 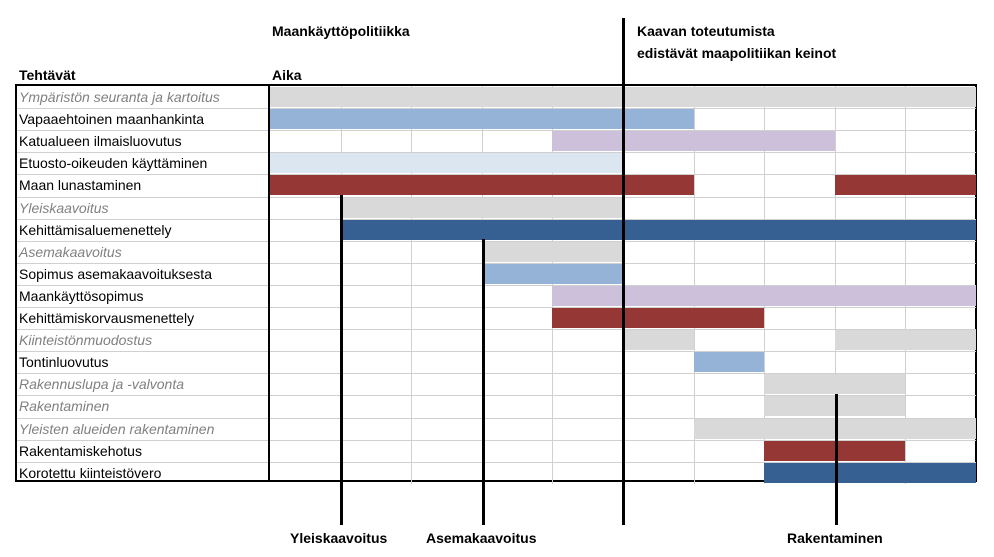 What do you see at coordinates (113, 163) in the screenshot?
I see `task-label: Etuosto-oikeuden käyttäminen` at bounding box center [113, 163].